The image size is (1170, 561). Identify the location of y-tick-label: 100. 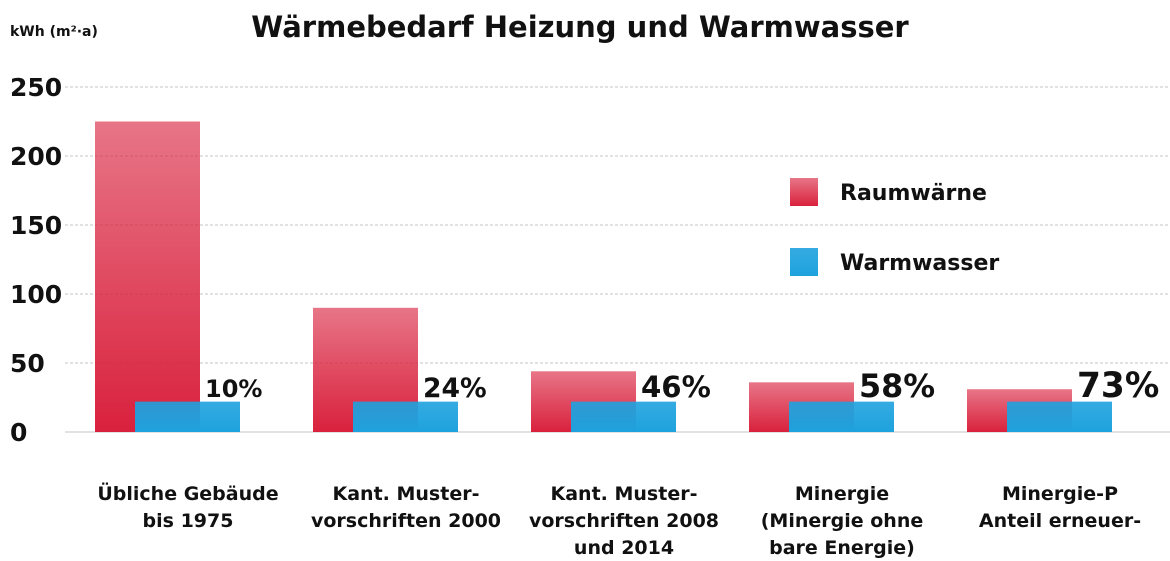
(36, 294).